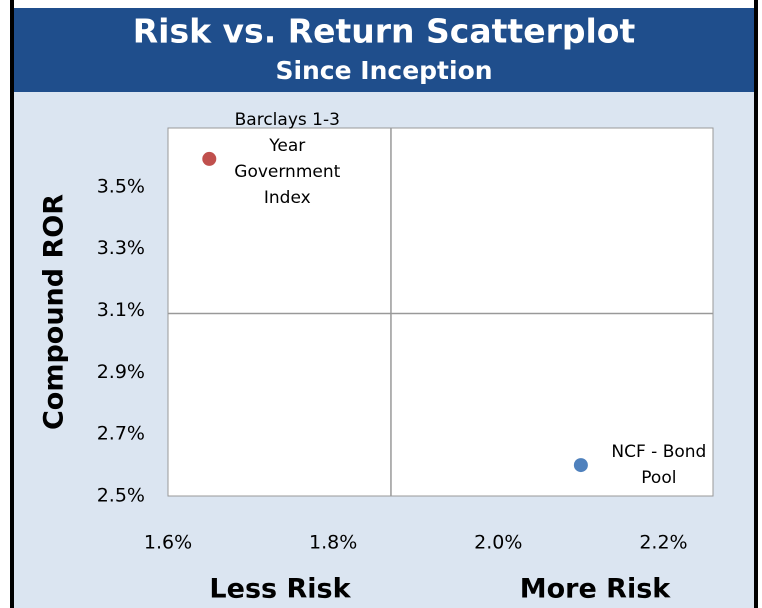 Image resolution: width=762 pixels, height=608 pixels. I want to click on x-tick-label: 2.0%, so click(498, 543).